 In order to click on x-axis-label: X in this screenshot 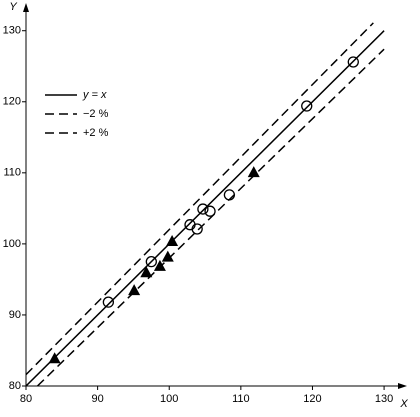, I will do `click(403, 404)`.